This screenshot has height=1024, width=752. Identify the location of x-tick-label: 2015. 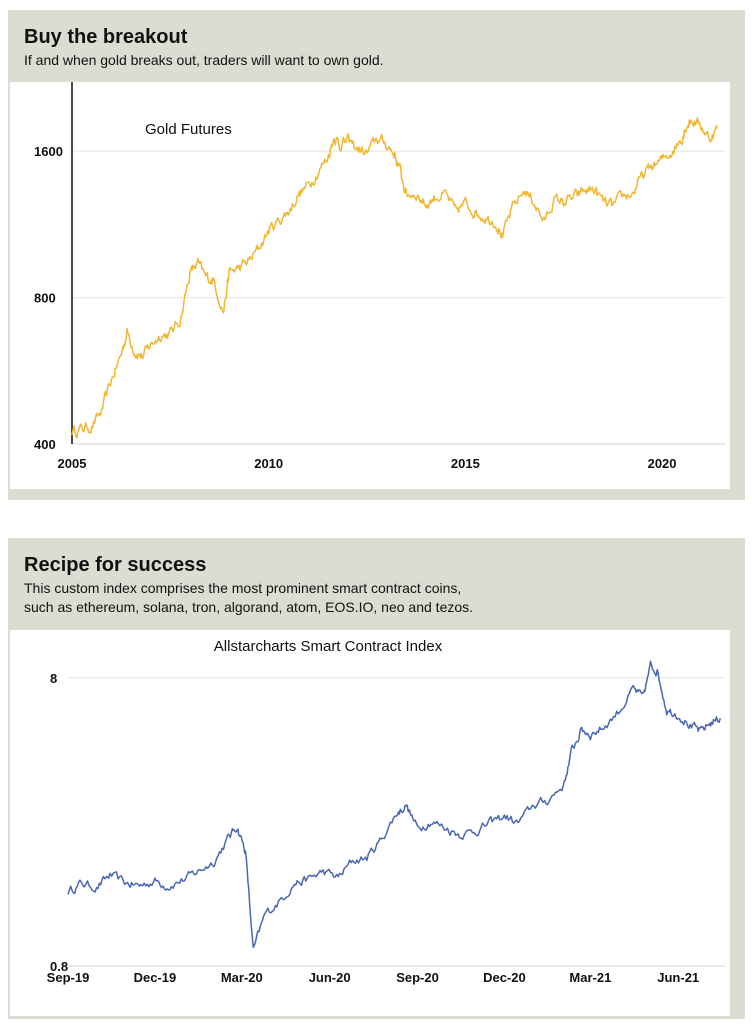
(465, 463).